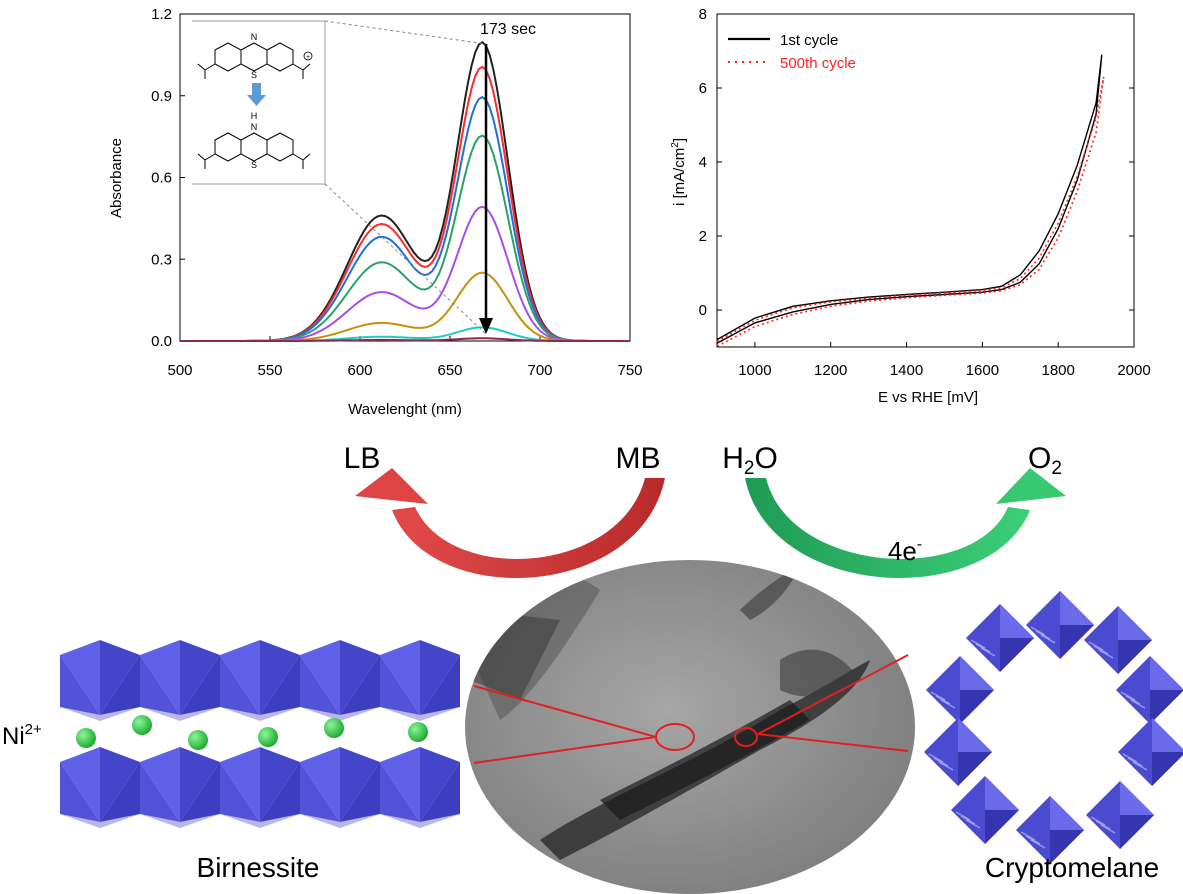 The image size is (1183, 894). Describe the element at coordinates (905, 551) in the screenshot. I see `electron-label: 4e-` at that location.